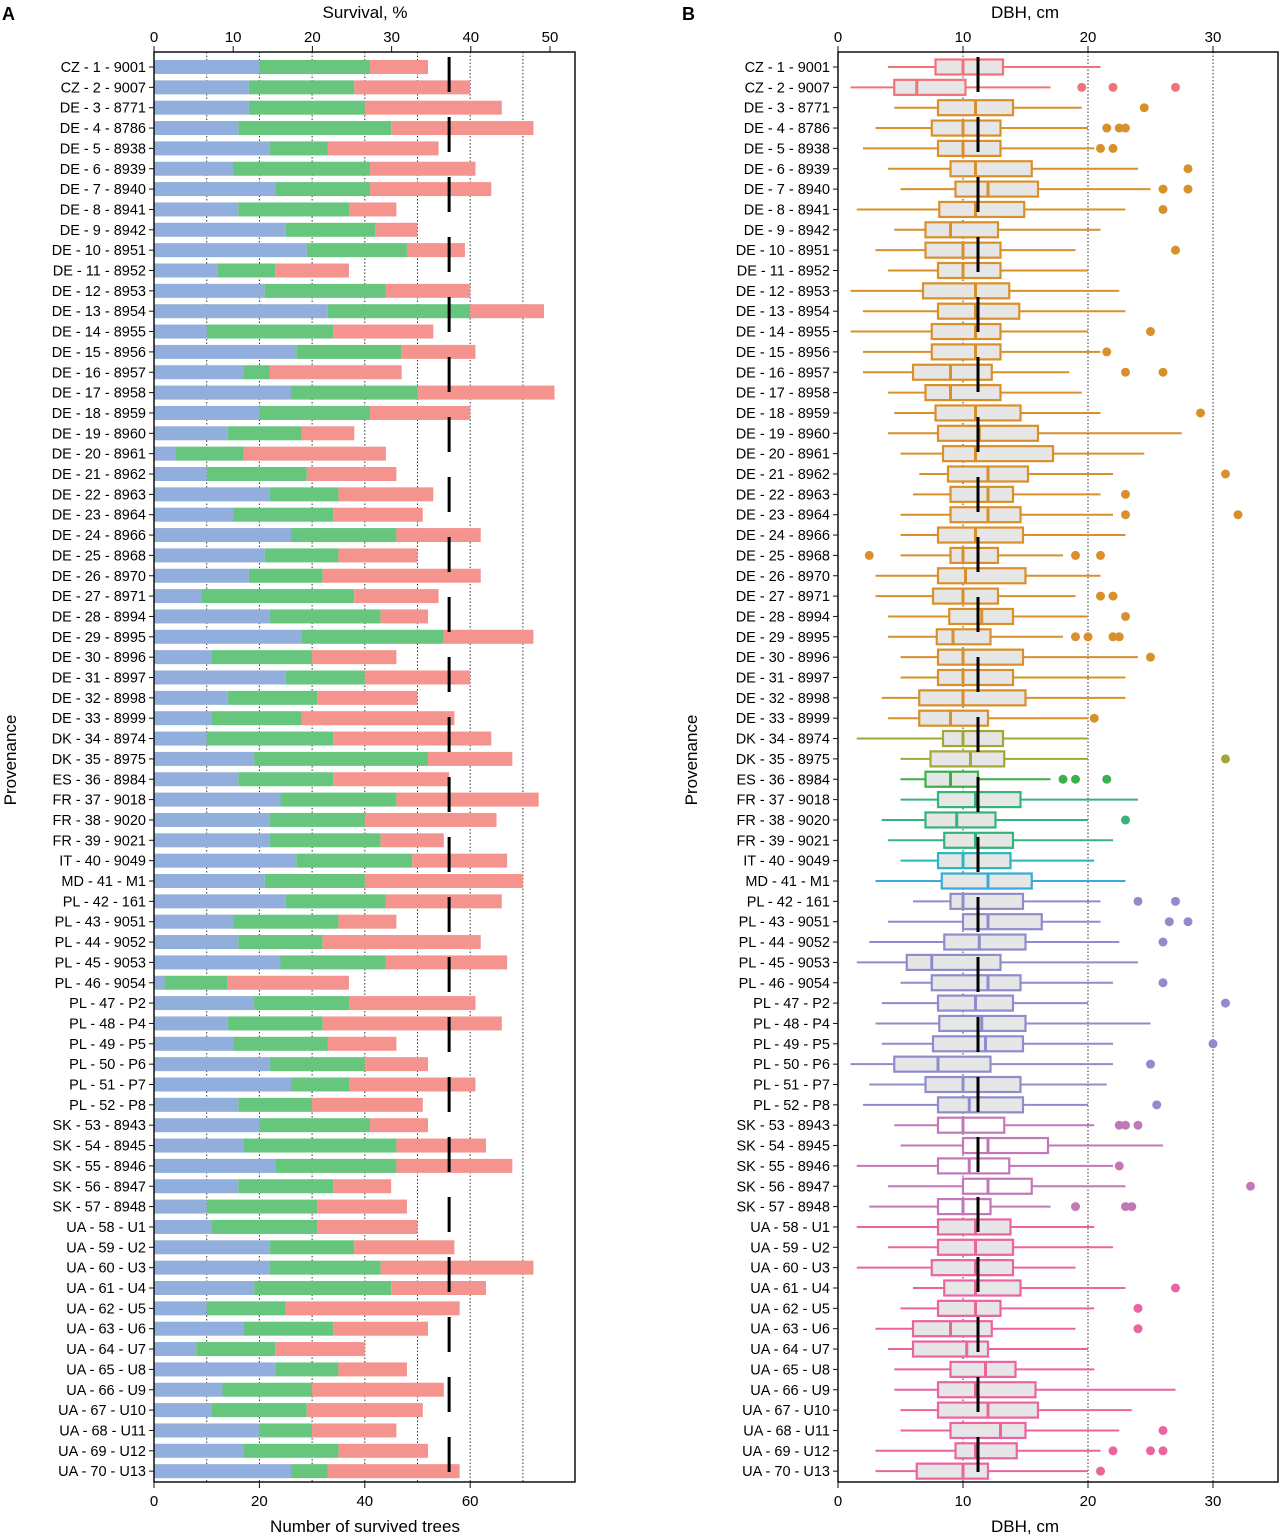  What do you see at coordinates (99, 597) in the screenshot?
I see `y-tick-label: DE - 27 - 8971` at bounding box center [99, 597].